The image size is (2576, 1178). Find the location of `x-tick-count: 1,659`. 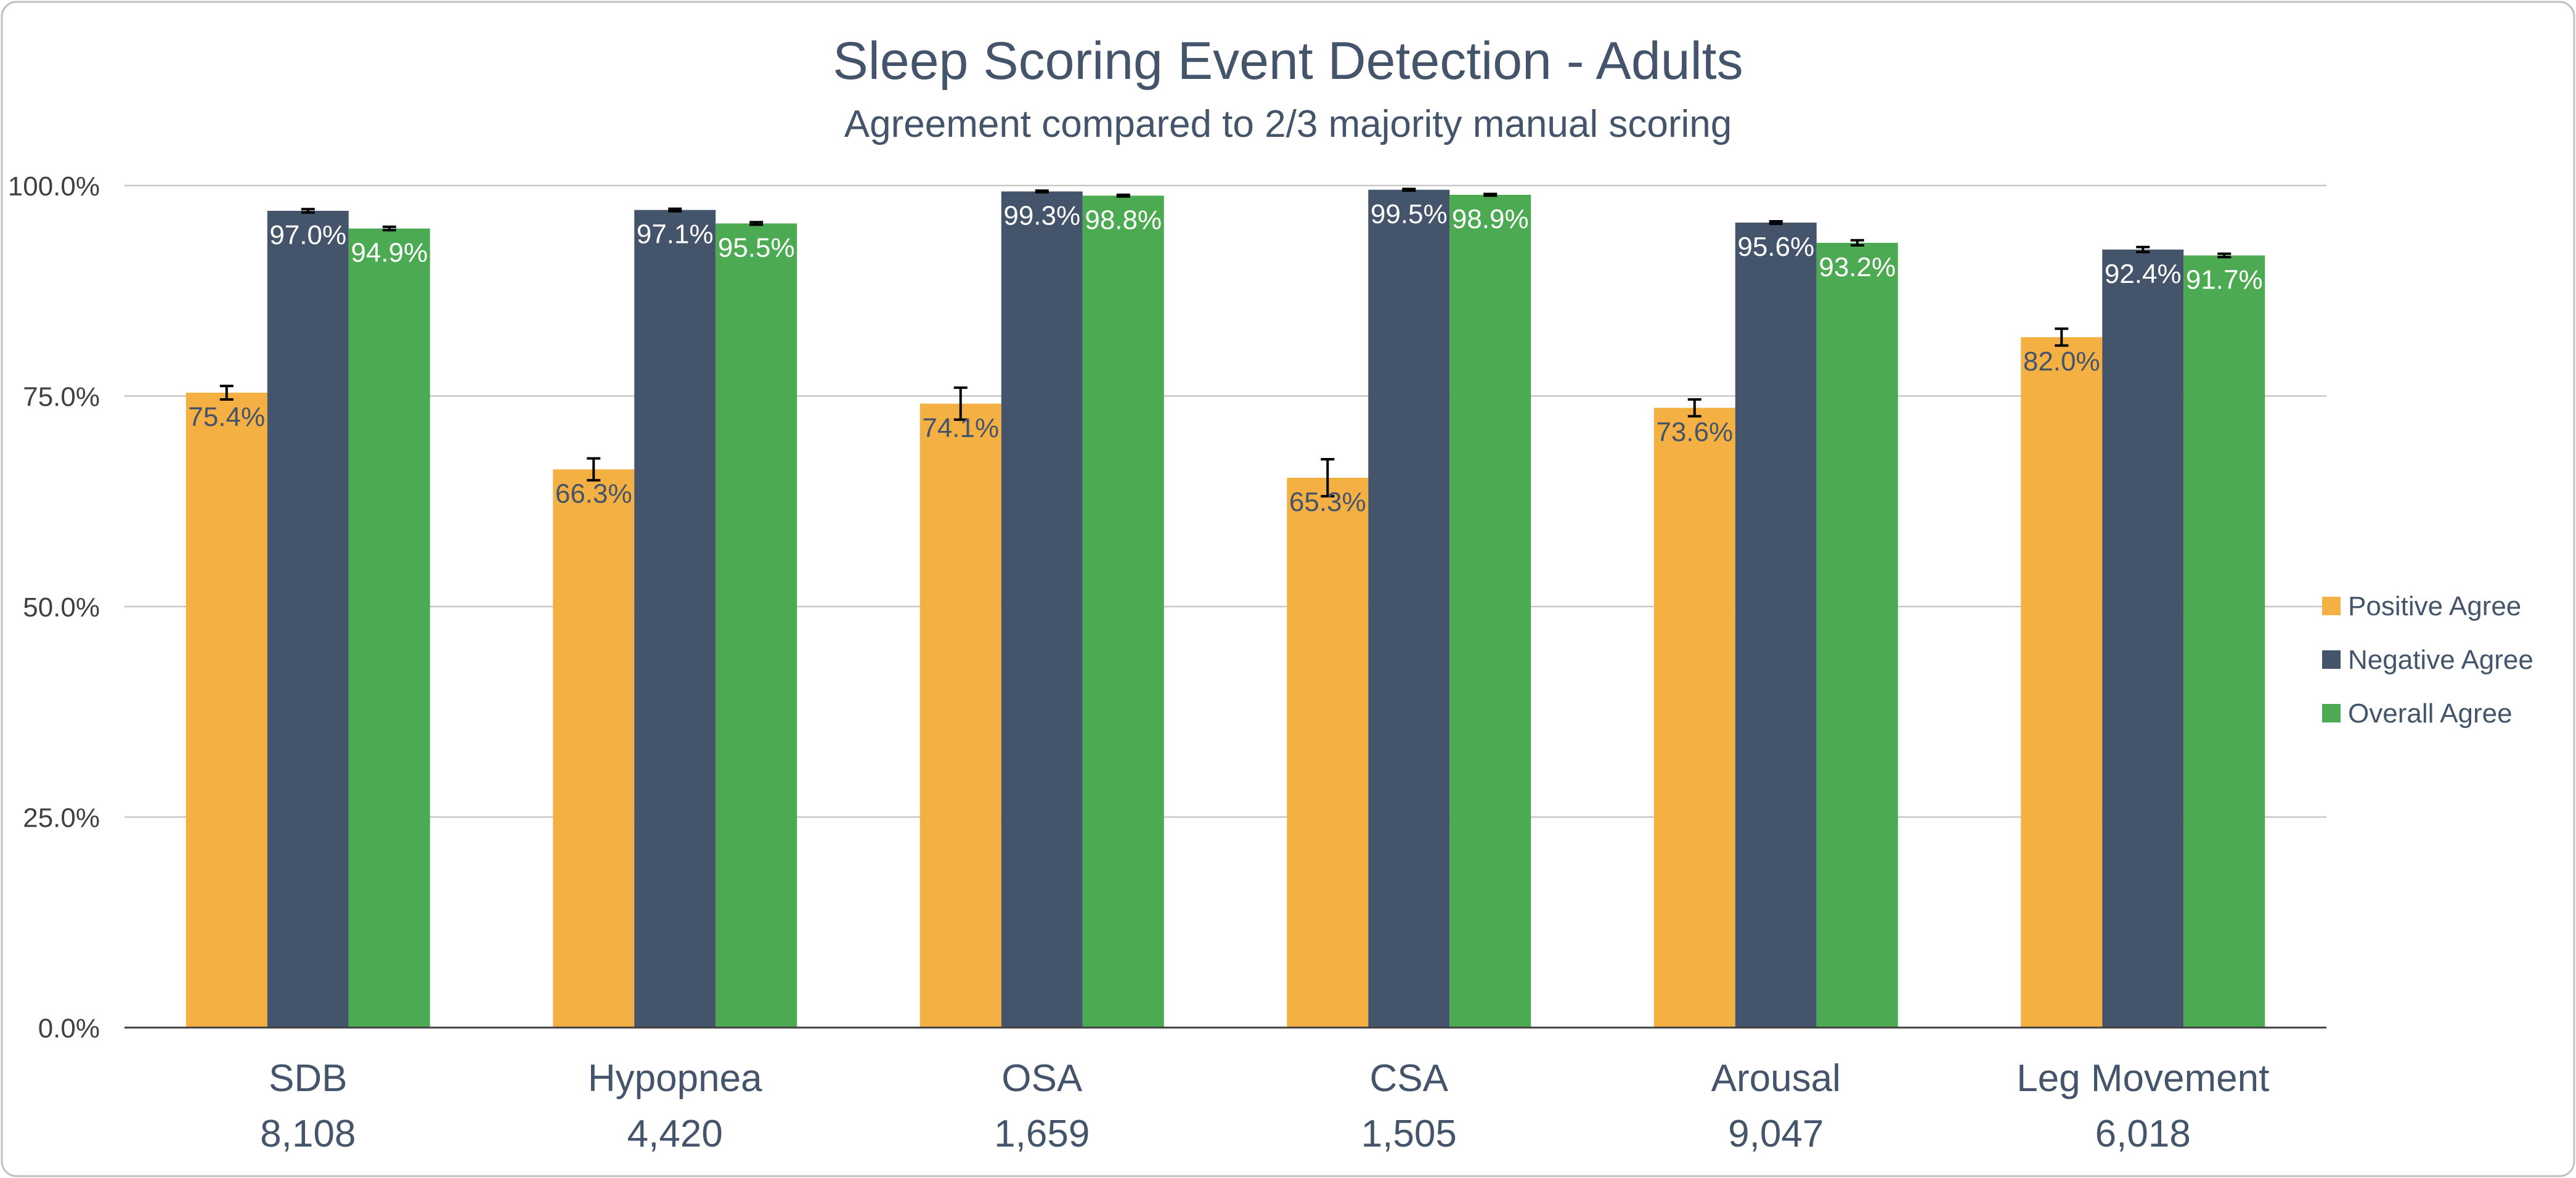

x-tick-count: 1,659 is located at coordinates (1042, 1134).